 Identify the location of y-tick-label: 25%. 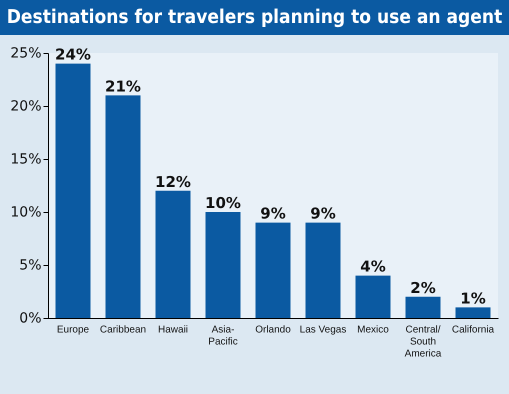
(26, 54).